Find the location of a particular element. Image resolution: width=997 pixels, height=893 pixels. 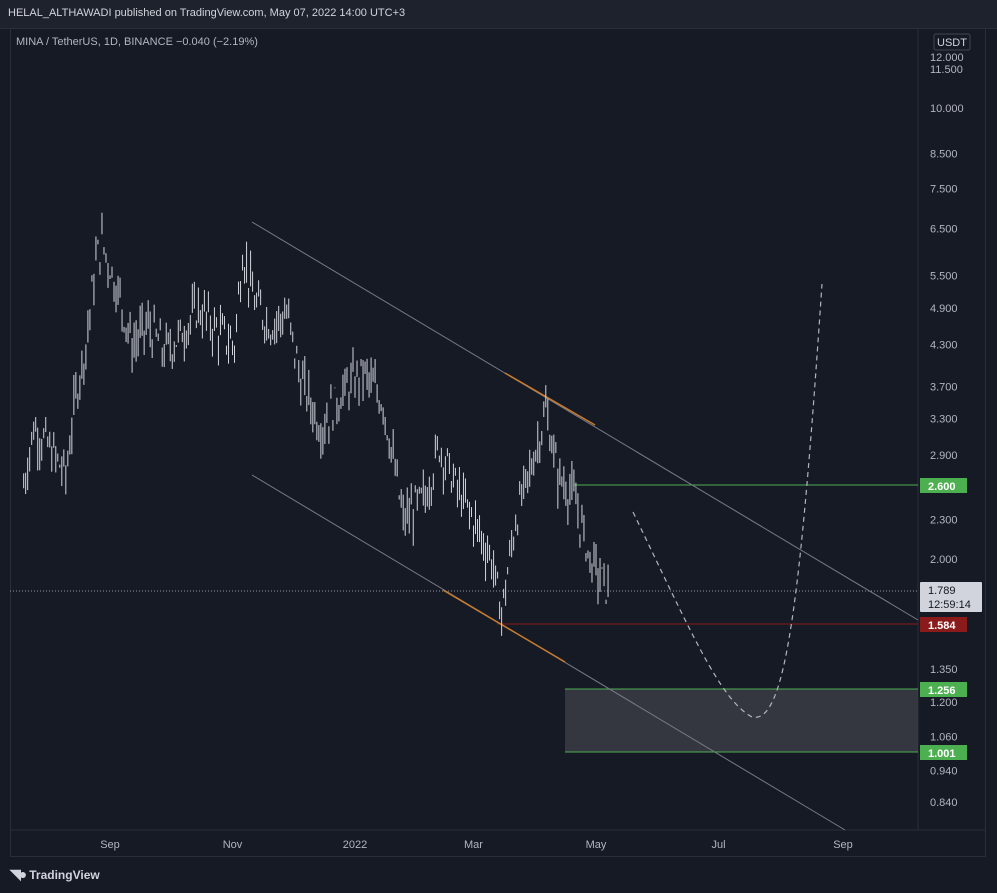

tradingview-logo-text: TradingView is located at coordinates (64, 874).